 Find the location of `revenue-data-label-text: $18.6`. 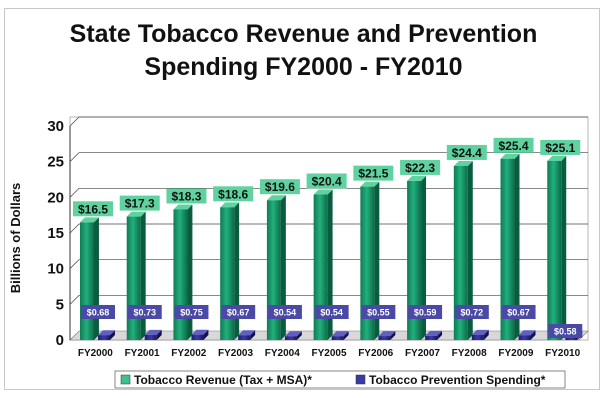

revenue-data-label-text: $18.6 is located at coordinates (233, 194).